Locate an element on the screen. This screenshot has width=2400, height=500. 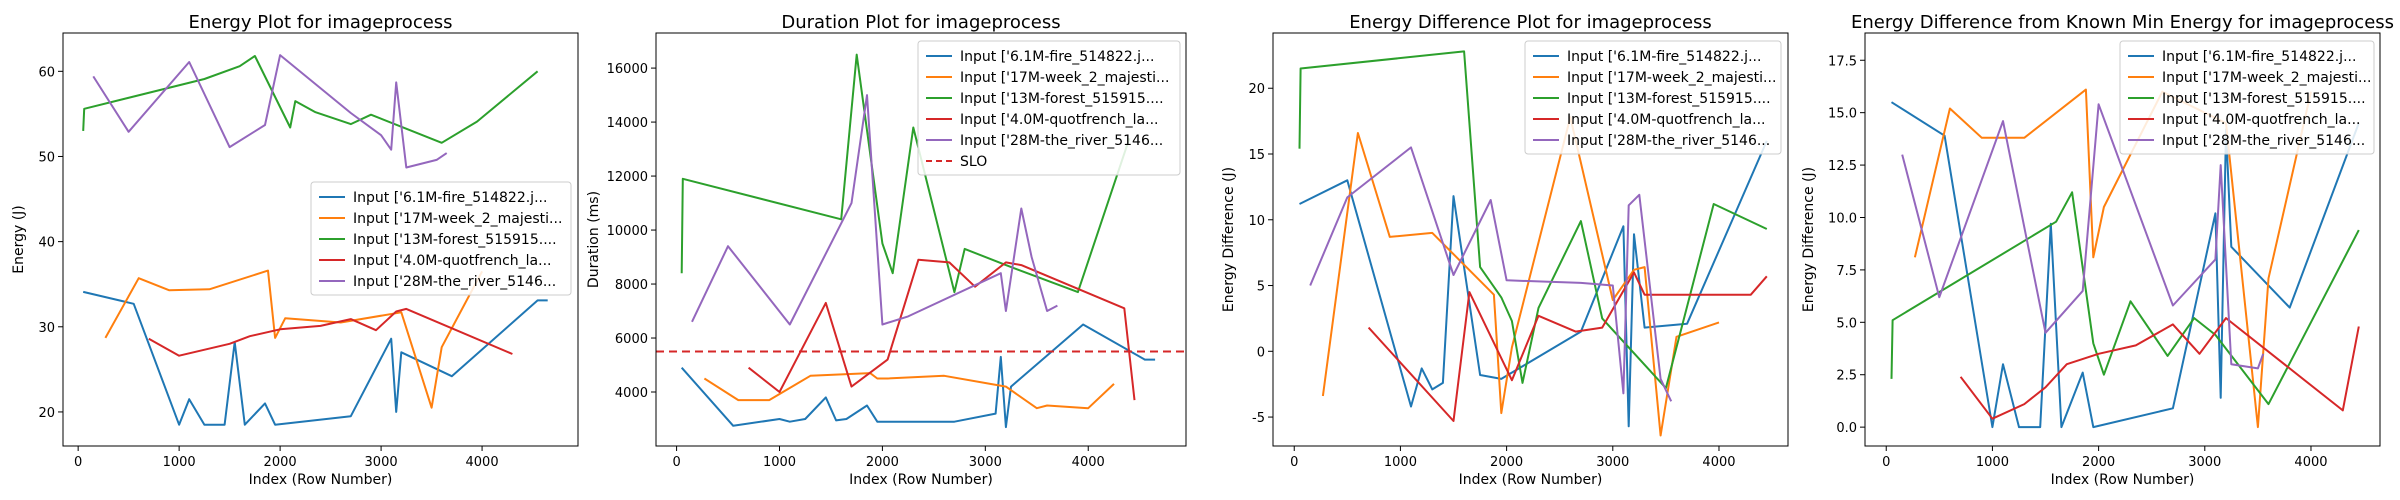
y-tick-label: 5 is located at coordinates (1261, 287).